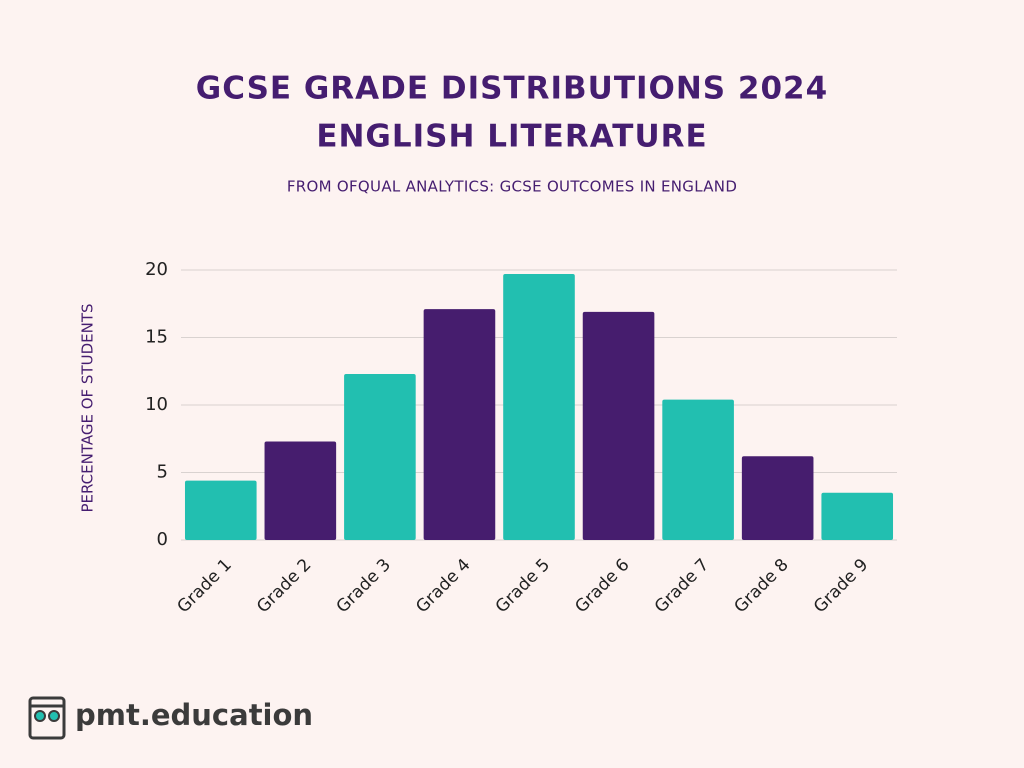  I want to click on y-tick-label: 10, so click(156, 404).